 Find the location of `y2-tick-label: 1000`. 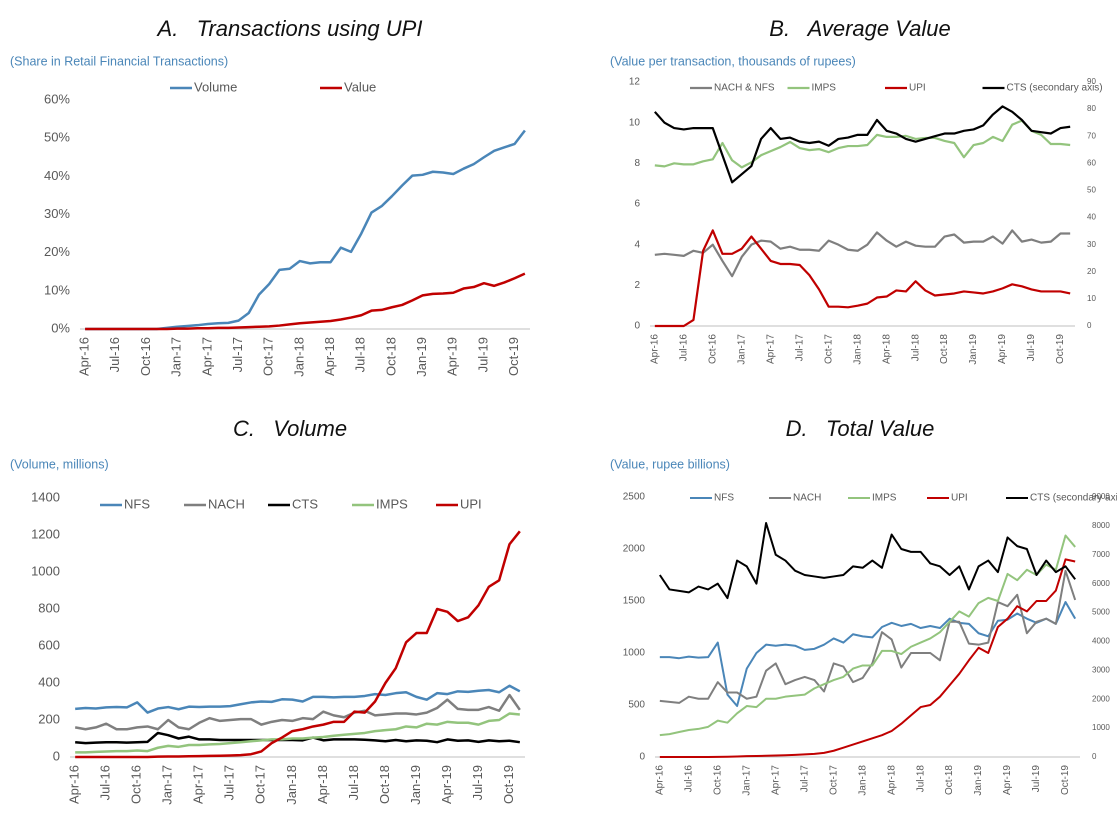

y2-tick-label: 1000 is located at coordinates (1101, 727).